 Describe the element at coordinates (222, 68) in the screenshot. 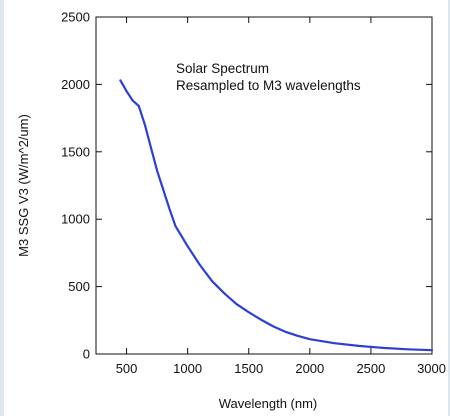

I see `annotation-line-1: Solar Spectrum` at that location.